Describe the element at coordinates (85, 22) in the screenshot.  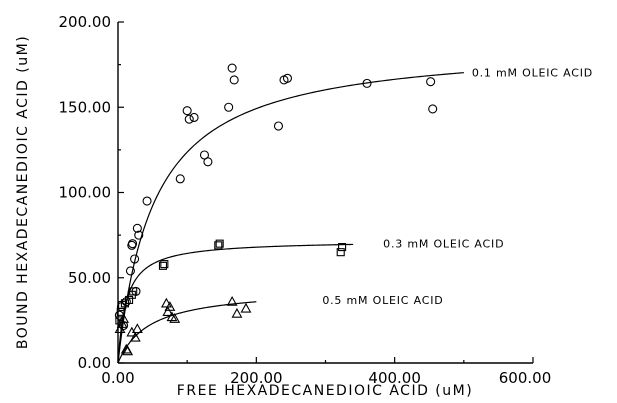
I see `y-tick-label: 200.00` at that location.